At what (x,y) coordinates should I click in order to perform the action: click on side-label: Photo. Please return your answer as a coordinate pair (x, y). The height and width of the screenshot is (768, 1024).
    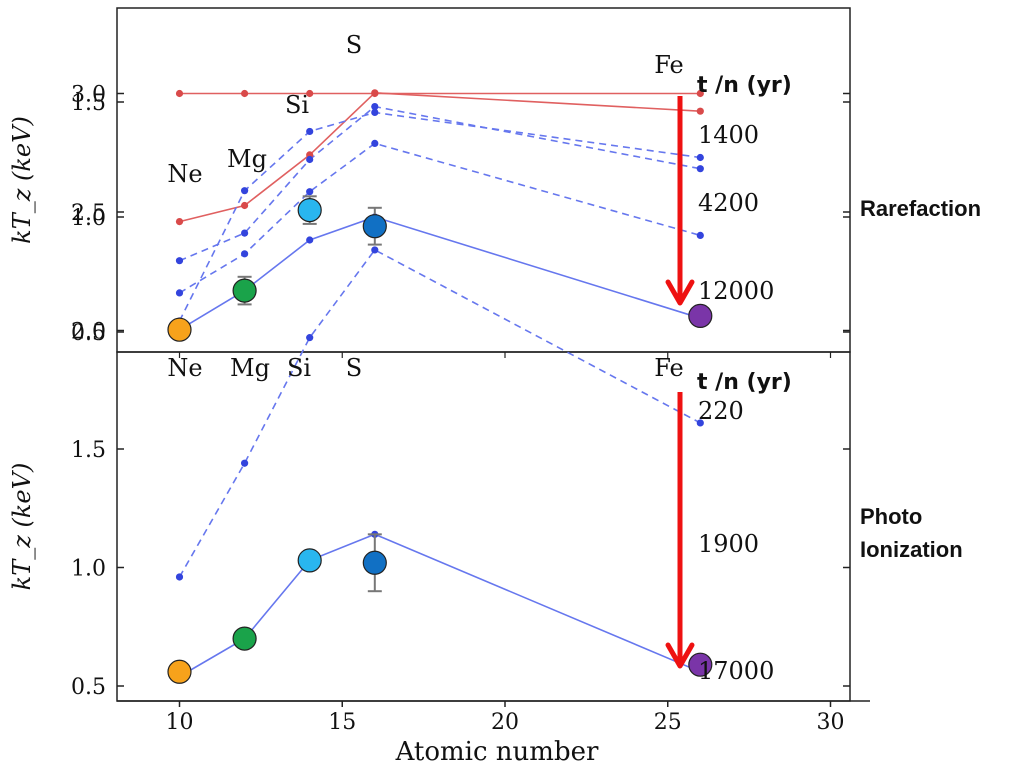
    Looking at the image, I should click on (891, 516).